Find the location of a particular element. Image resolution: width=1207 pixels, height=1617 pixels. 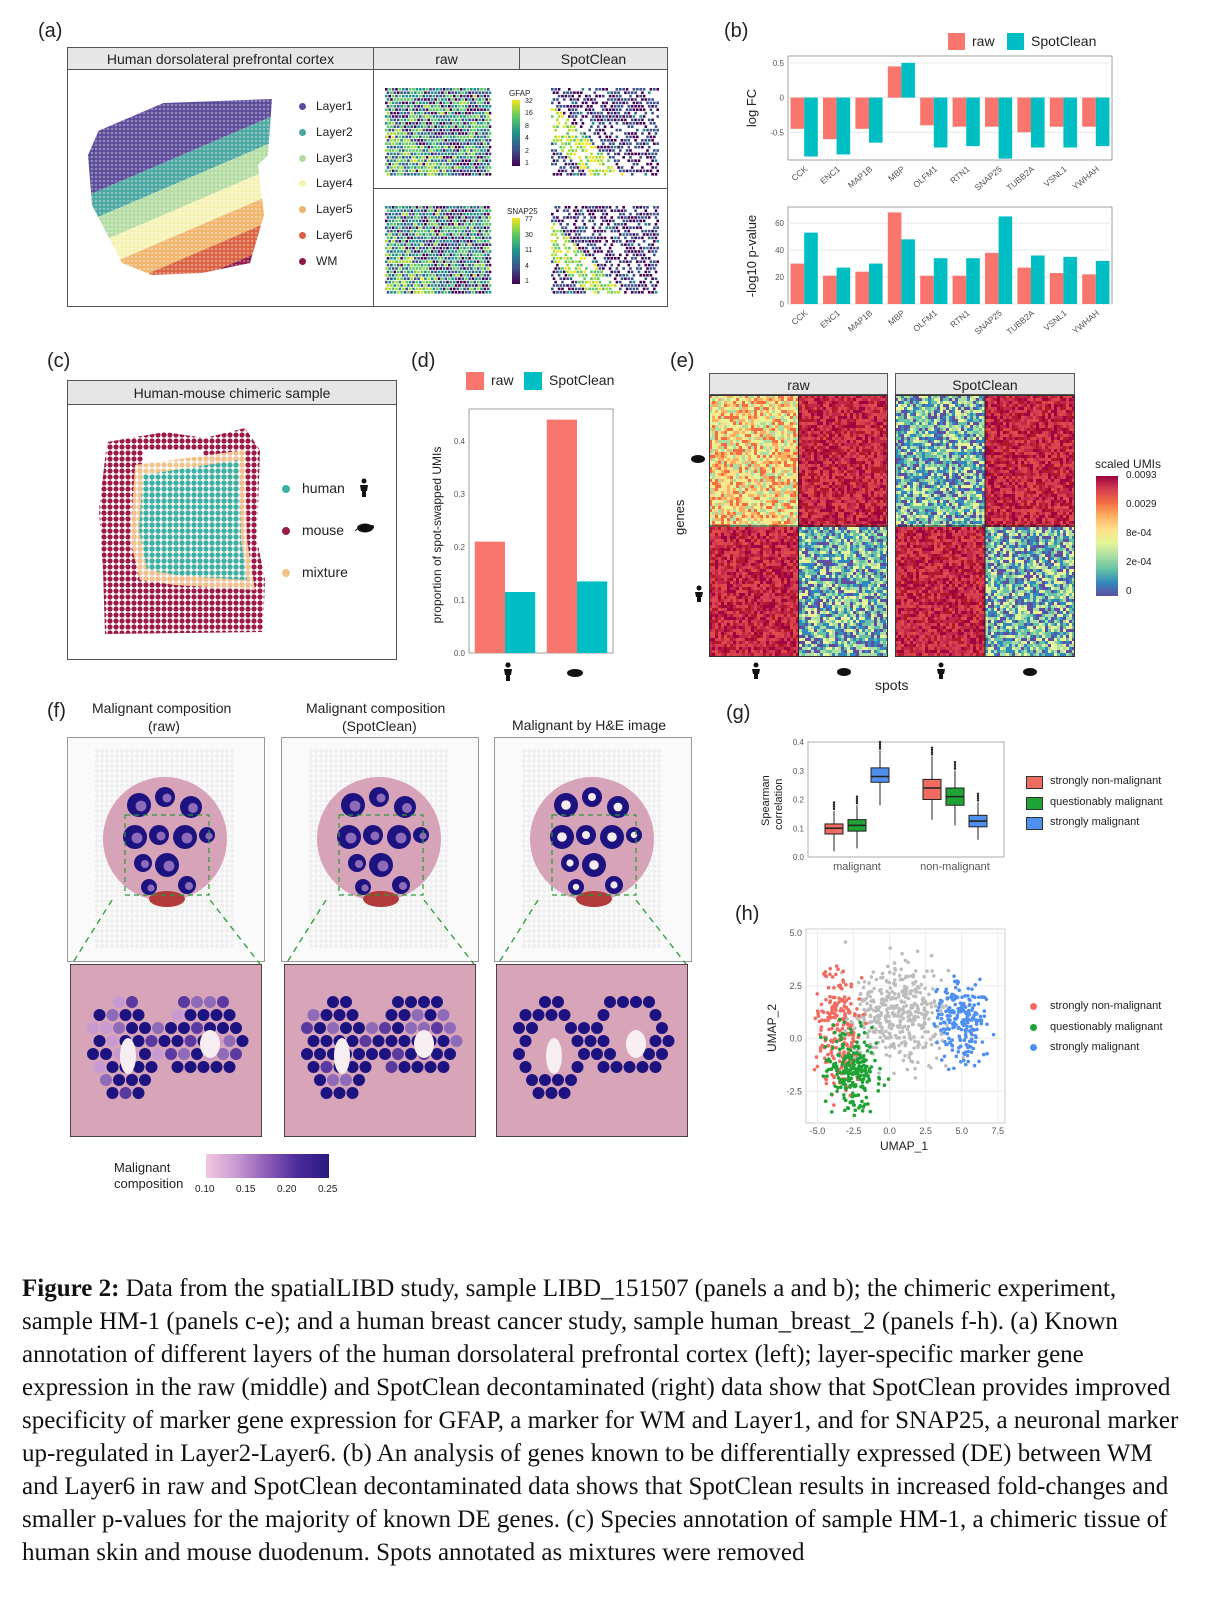

human-icon is located at coordinates (508, 665).